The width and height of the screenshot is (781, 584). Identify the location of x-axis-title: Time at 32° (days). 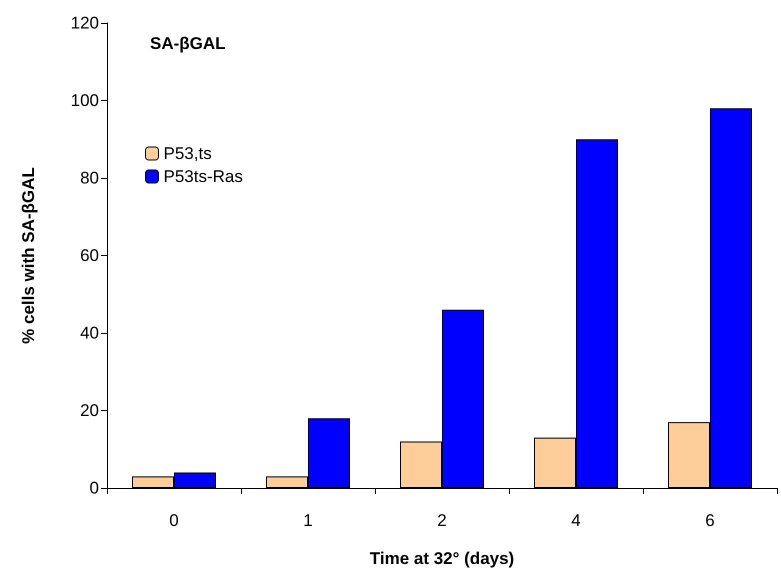
(442, 558).